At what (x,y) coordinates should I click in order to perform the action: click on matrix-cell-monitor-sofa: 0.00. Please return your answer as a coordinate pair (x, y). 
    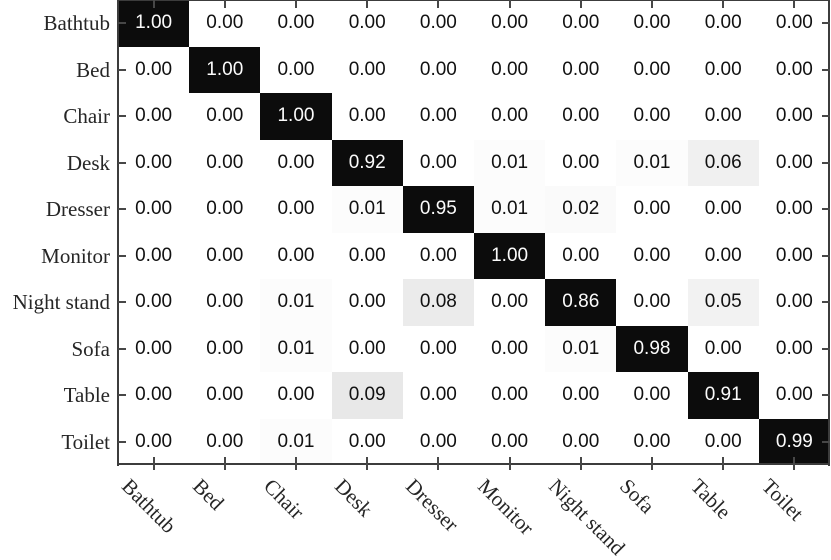
    Looking at the image, I should click on (652, 255).